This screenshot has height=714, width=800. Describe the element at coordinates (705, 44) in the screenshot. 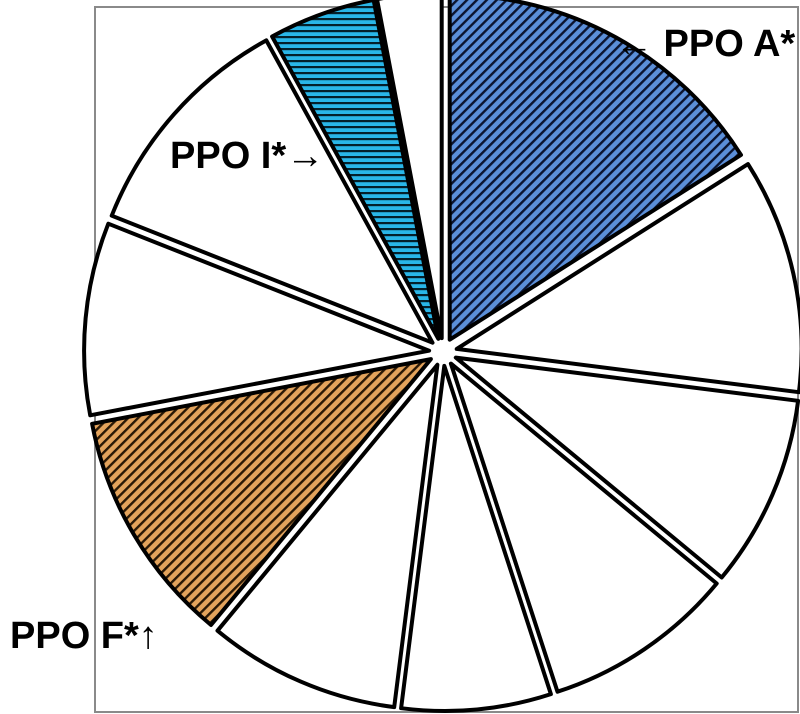

I see `label-ppo-a: ← PPO A*` at that location.